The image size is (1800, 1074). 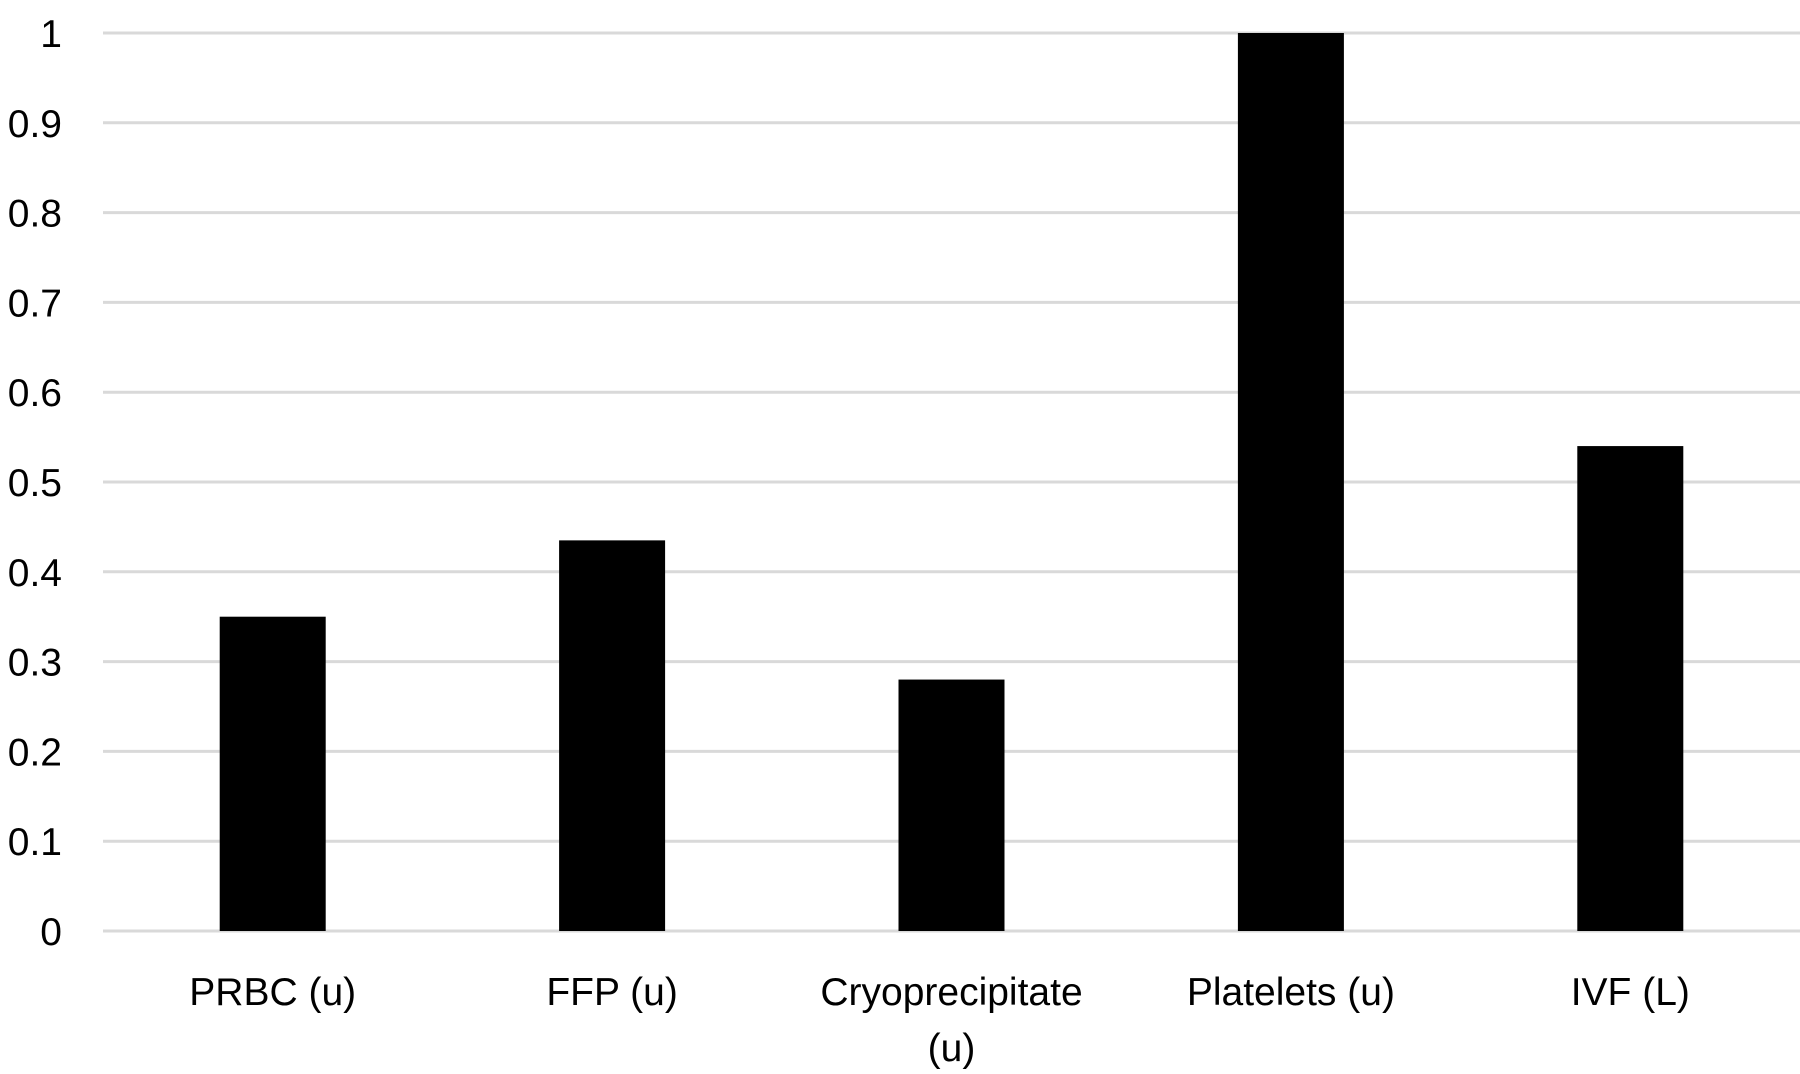 What do you see at coordinates (51, 34) in the screenshot?
I see `y-tick-label: 1` at bounding box center [51, 34].